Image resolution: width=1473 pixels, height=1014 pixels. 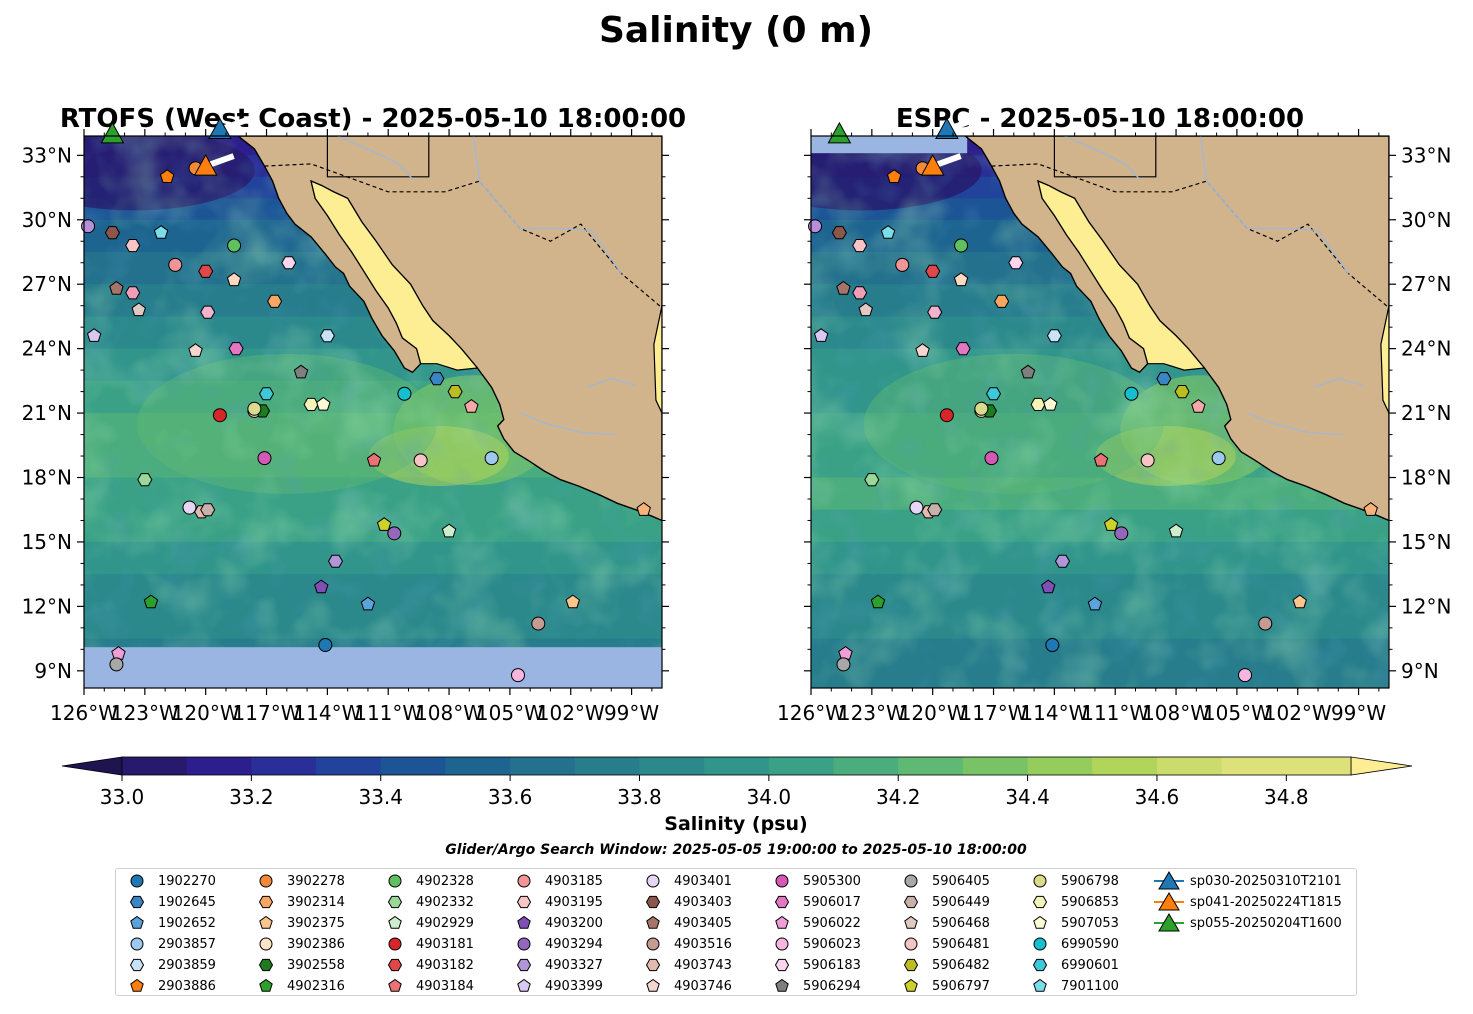 I want to click on legend-label: 5906022, so click(x=832, y=923).